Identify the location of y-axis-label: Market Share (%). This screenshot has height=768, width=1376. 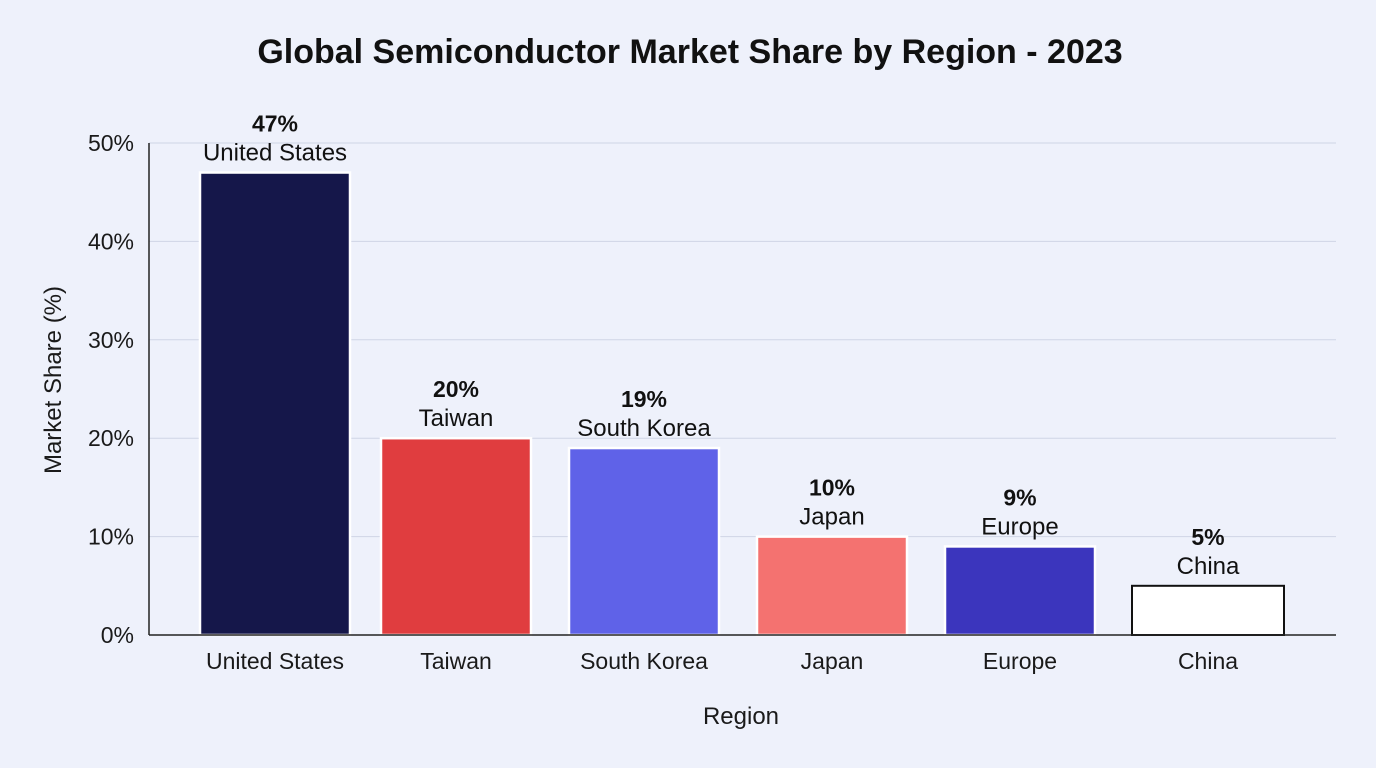
(53, 380).